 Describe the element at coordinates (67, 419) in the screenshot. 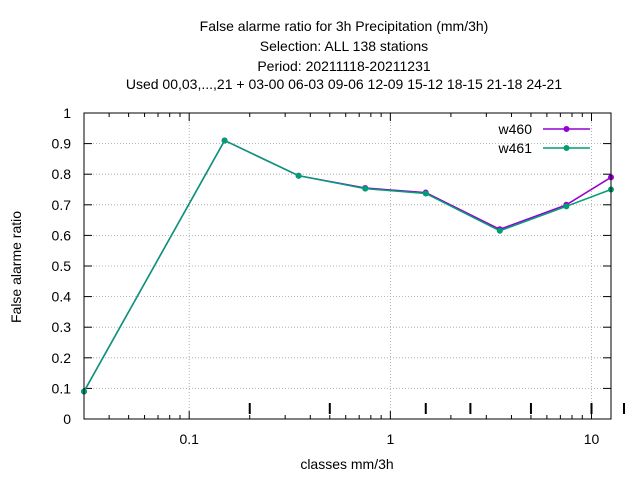

I see `y-tick-label: 0` at that location.